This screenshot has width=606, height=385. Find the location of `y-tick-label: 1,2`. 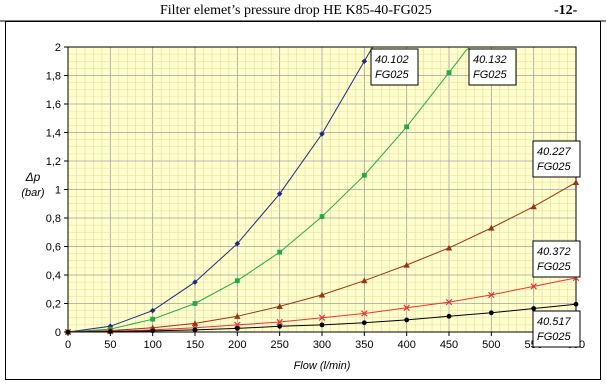

y-tick-label: 1,2 is located at coordinates (53, 162).